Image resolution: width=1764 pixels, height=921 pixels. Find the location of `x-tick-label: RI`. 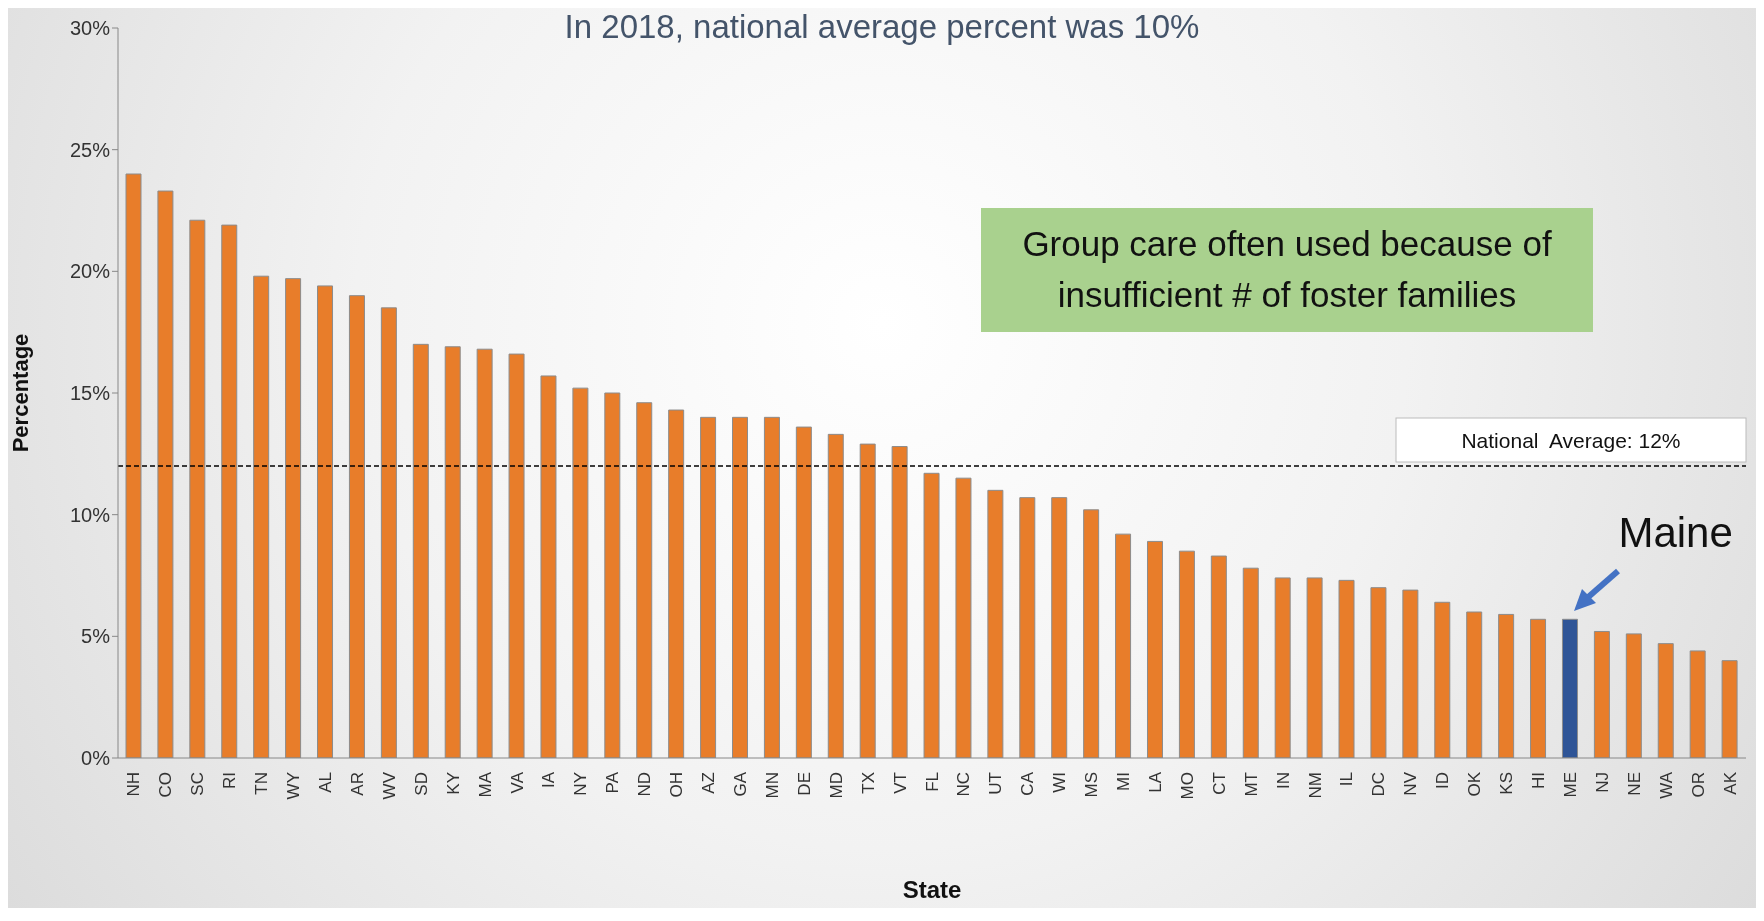

x-tick-label: RI is located at coordinates (230, 780).